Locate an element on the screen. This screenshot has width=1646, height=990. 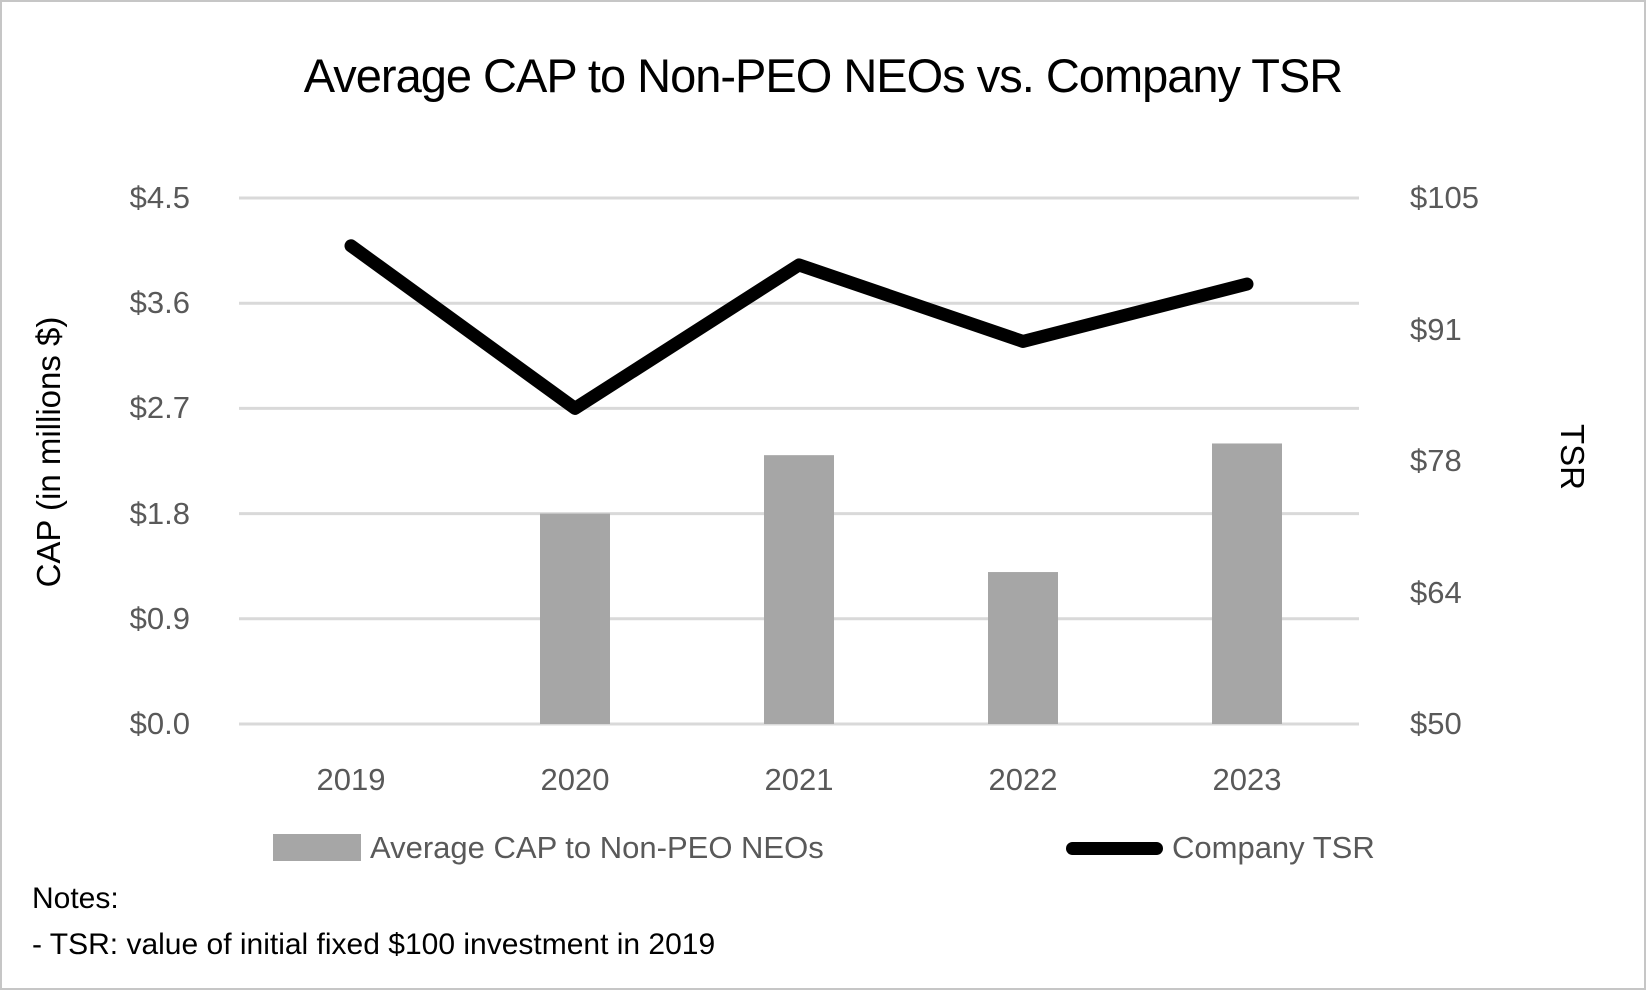
legend-bar-swatch is located at coordinates (317, 847).